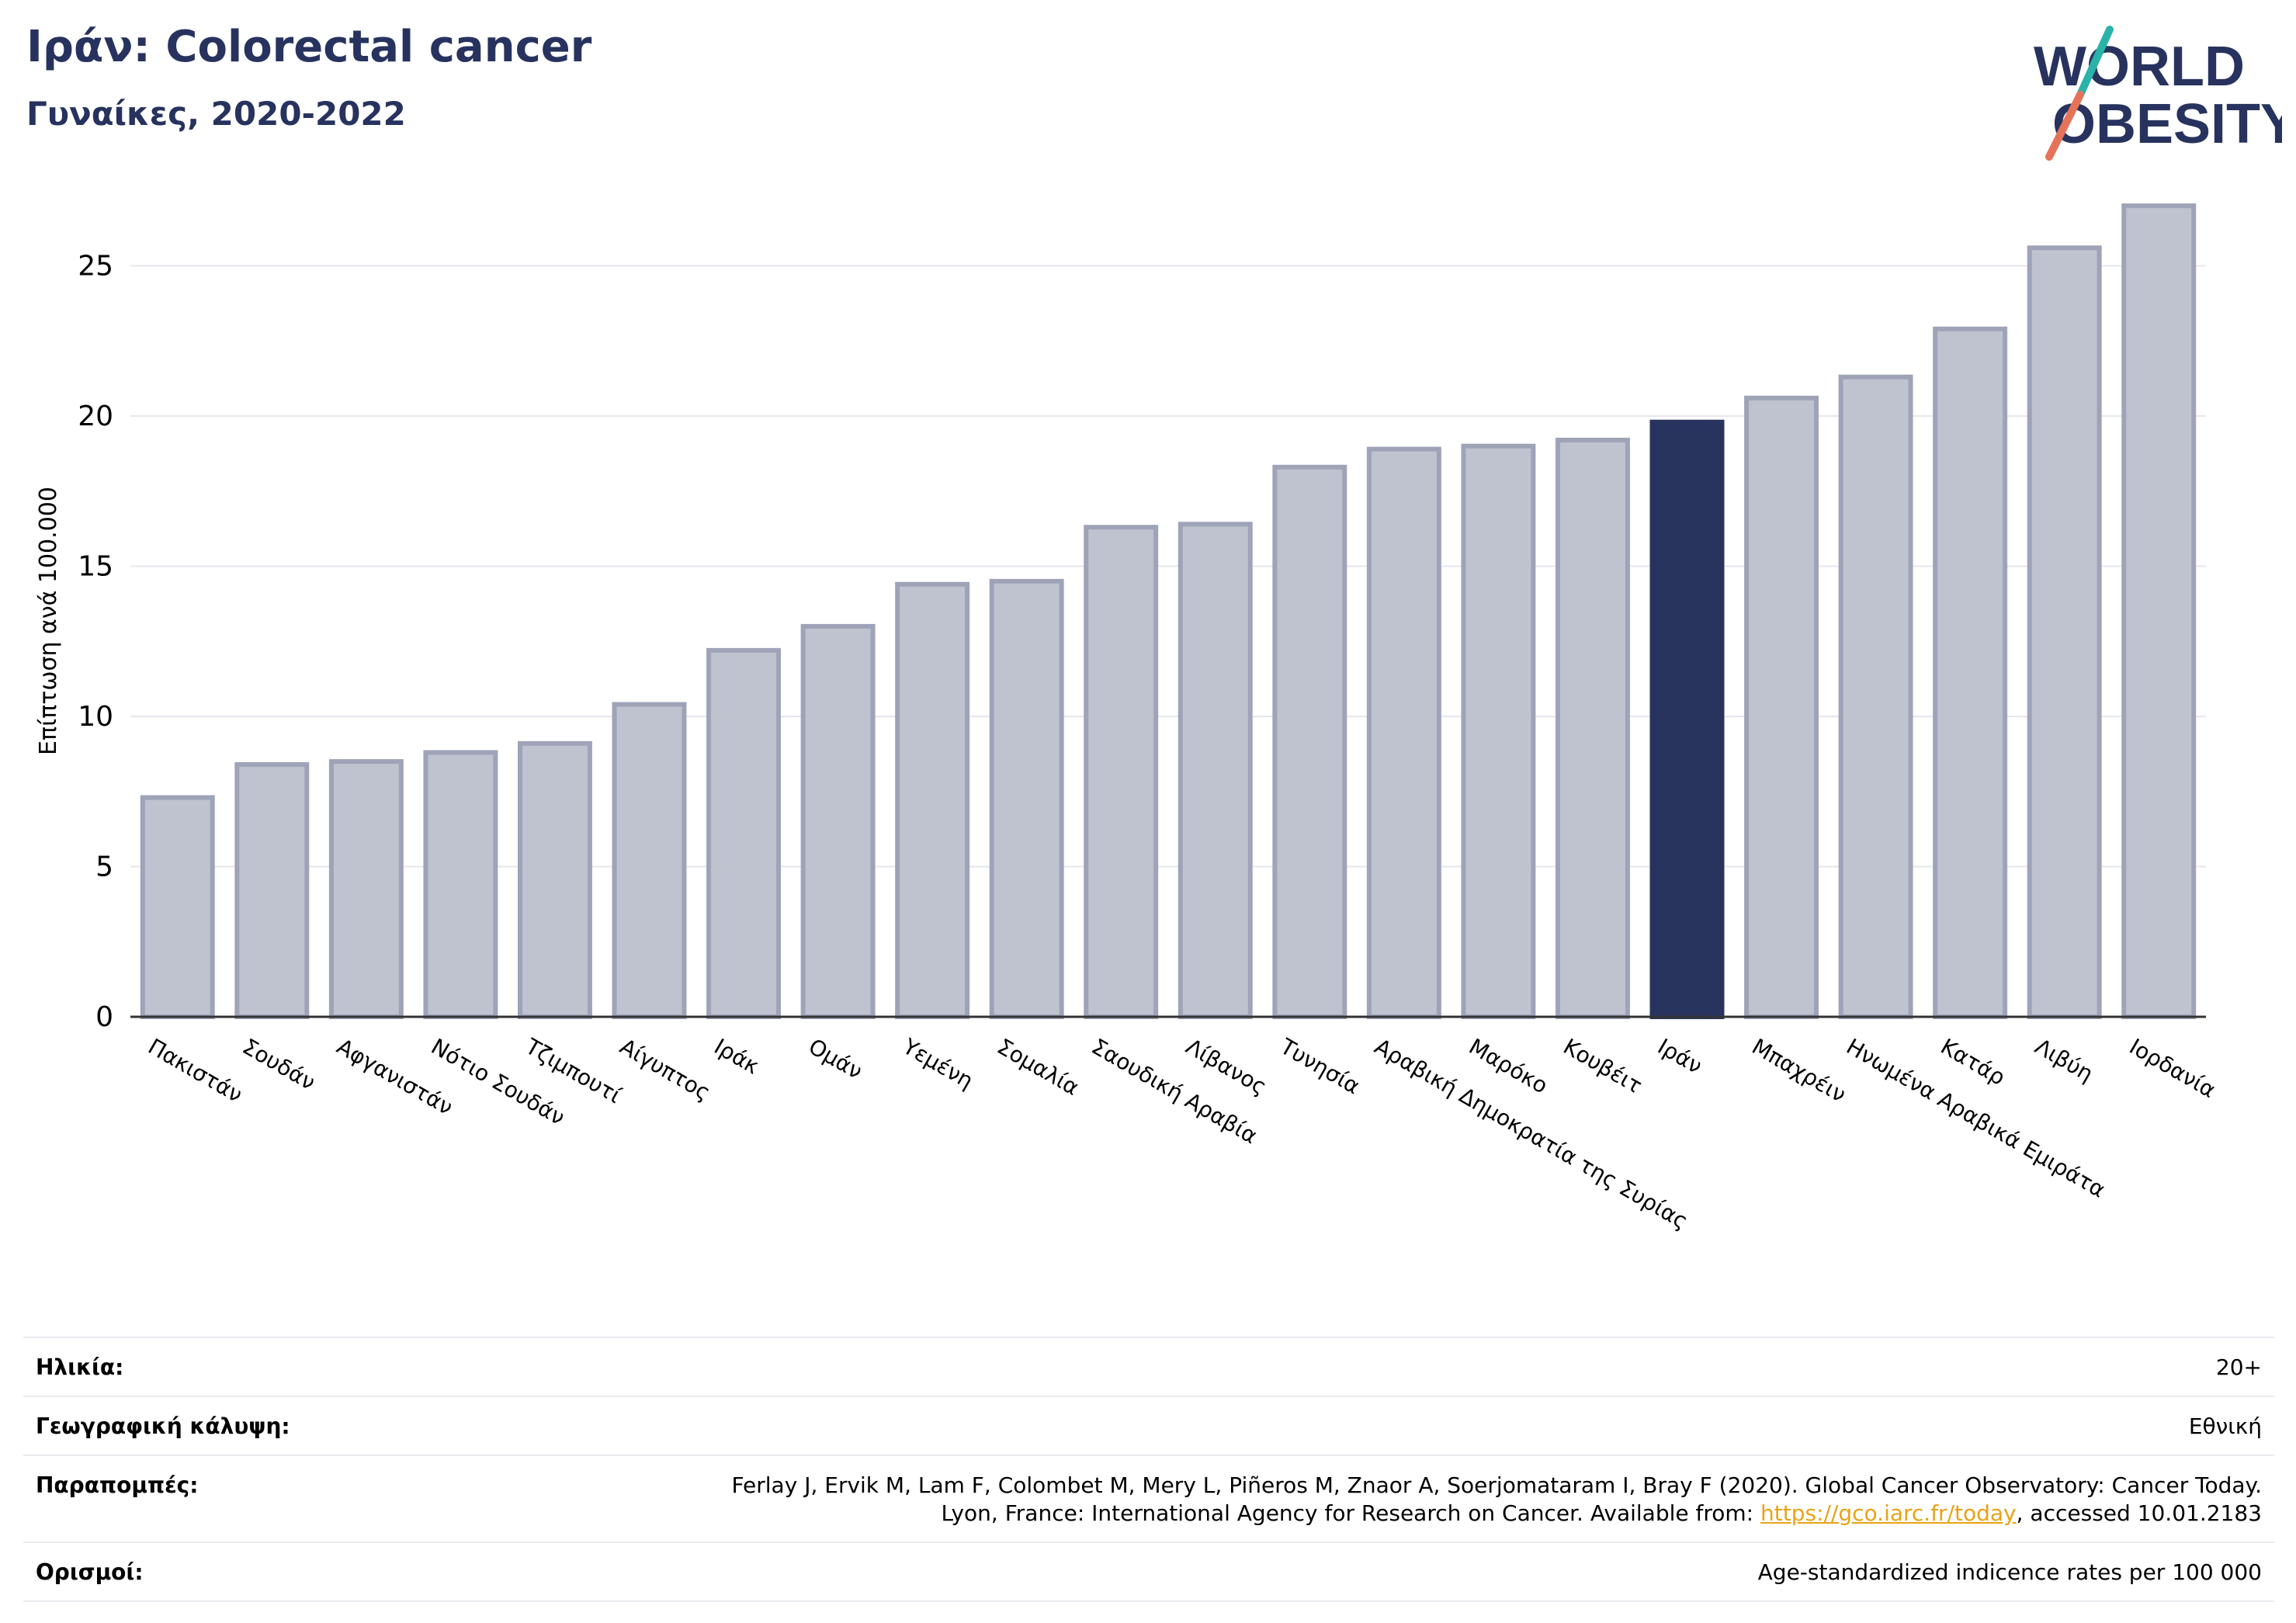 The height and width of the screenshot is (1623, 2296). I want to click on logo-line1: WORLD, so click(2139, 67).